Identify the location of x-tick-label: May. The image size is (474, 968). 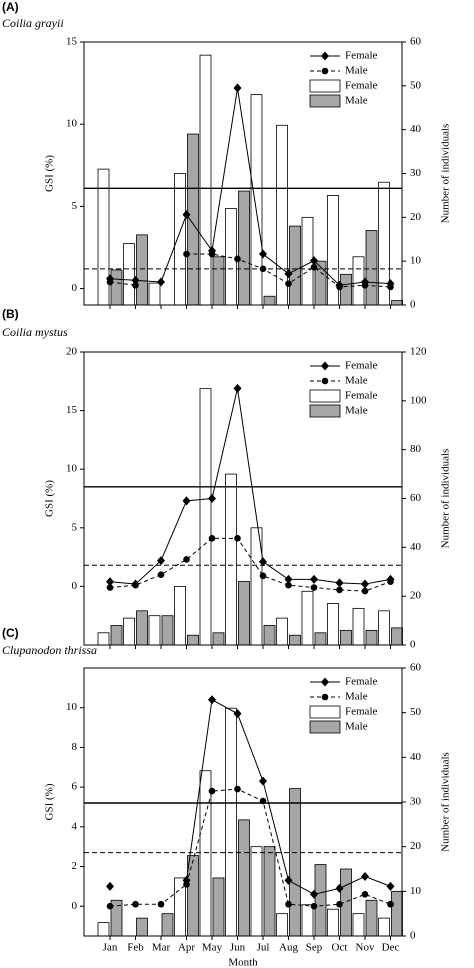
(212, 948).